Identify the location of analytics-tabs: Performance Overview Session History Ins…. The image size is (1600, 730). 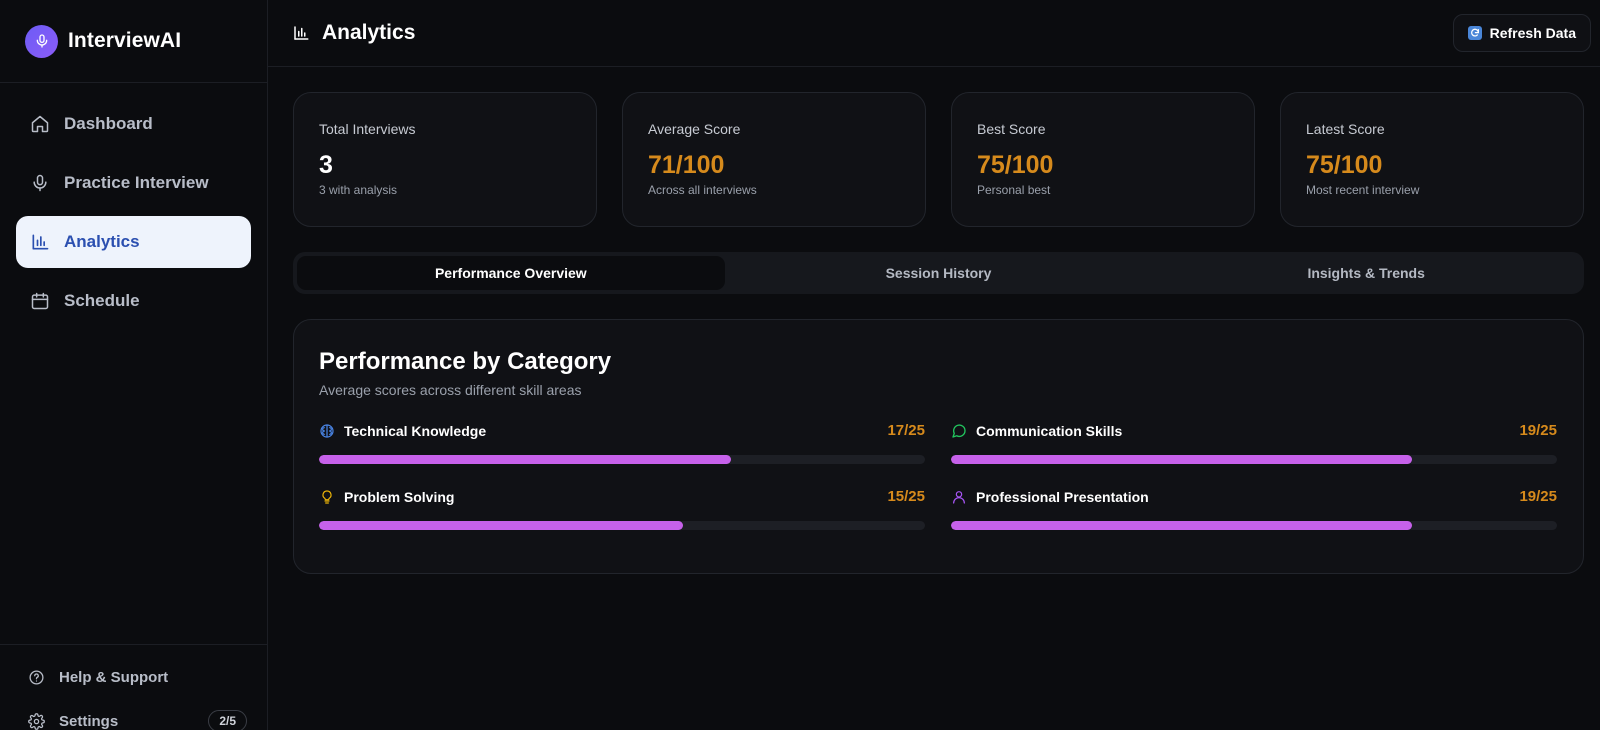
(938, 273).